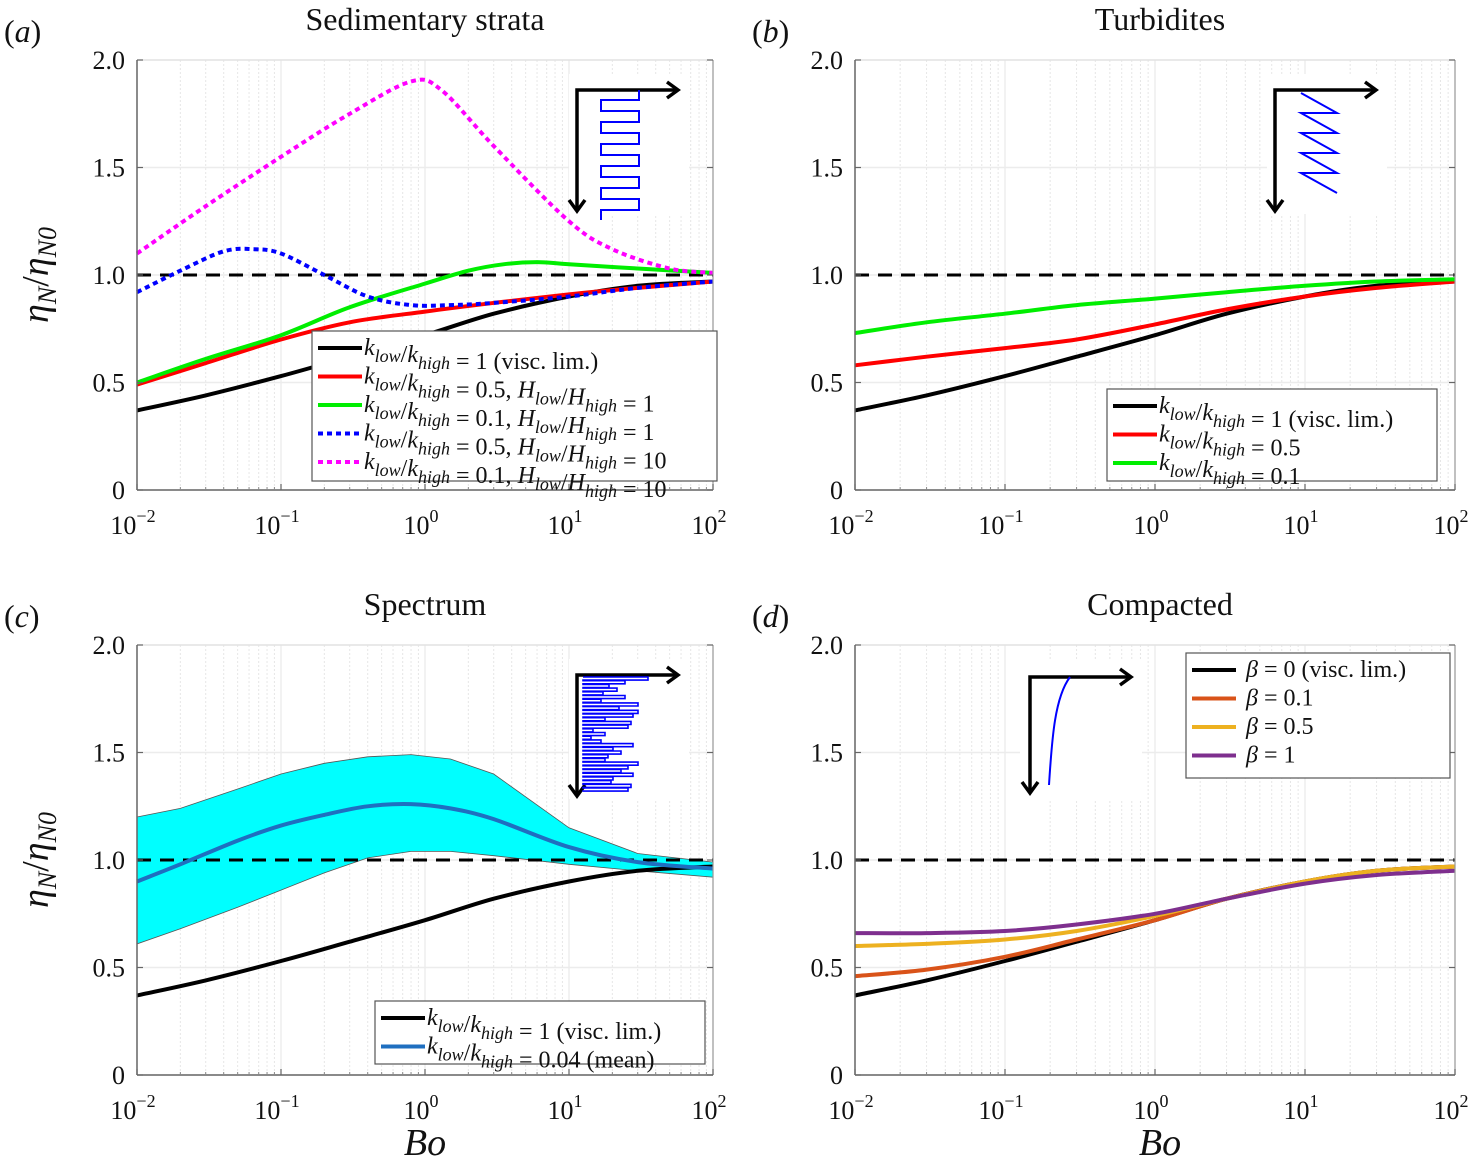  I want to click on tick-exponent: −1, so click(289, 516).